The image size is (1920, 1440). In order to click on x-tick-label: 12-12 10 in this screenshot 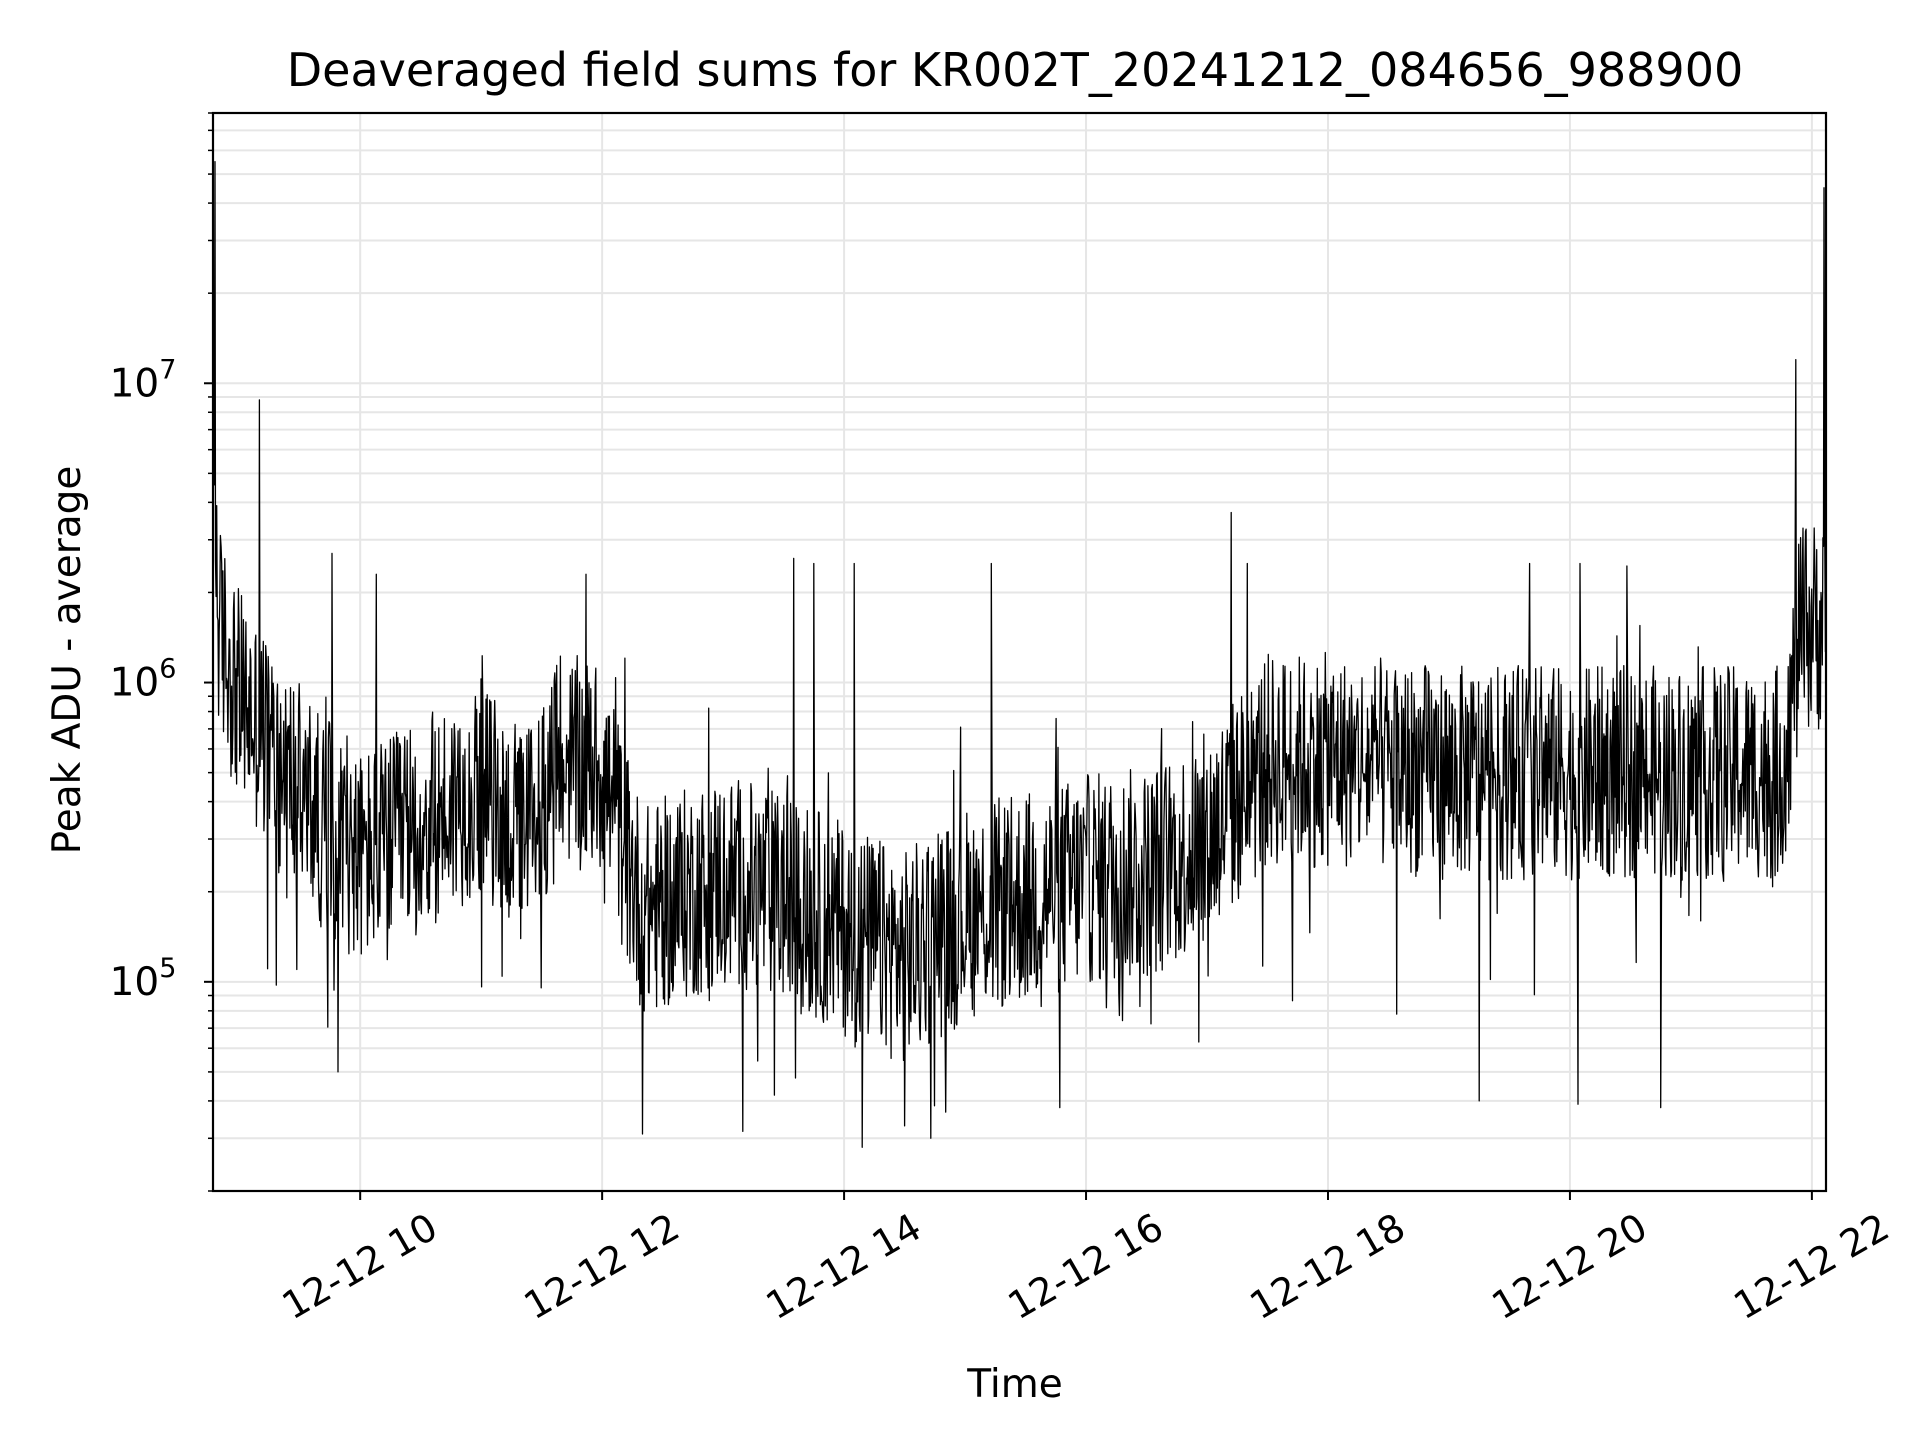, I will do `click(360, 1267)`.